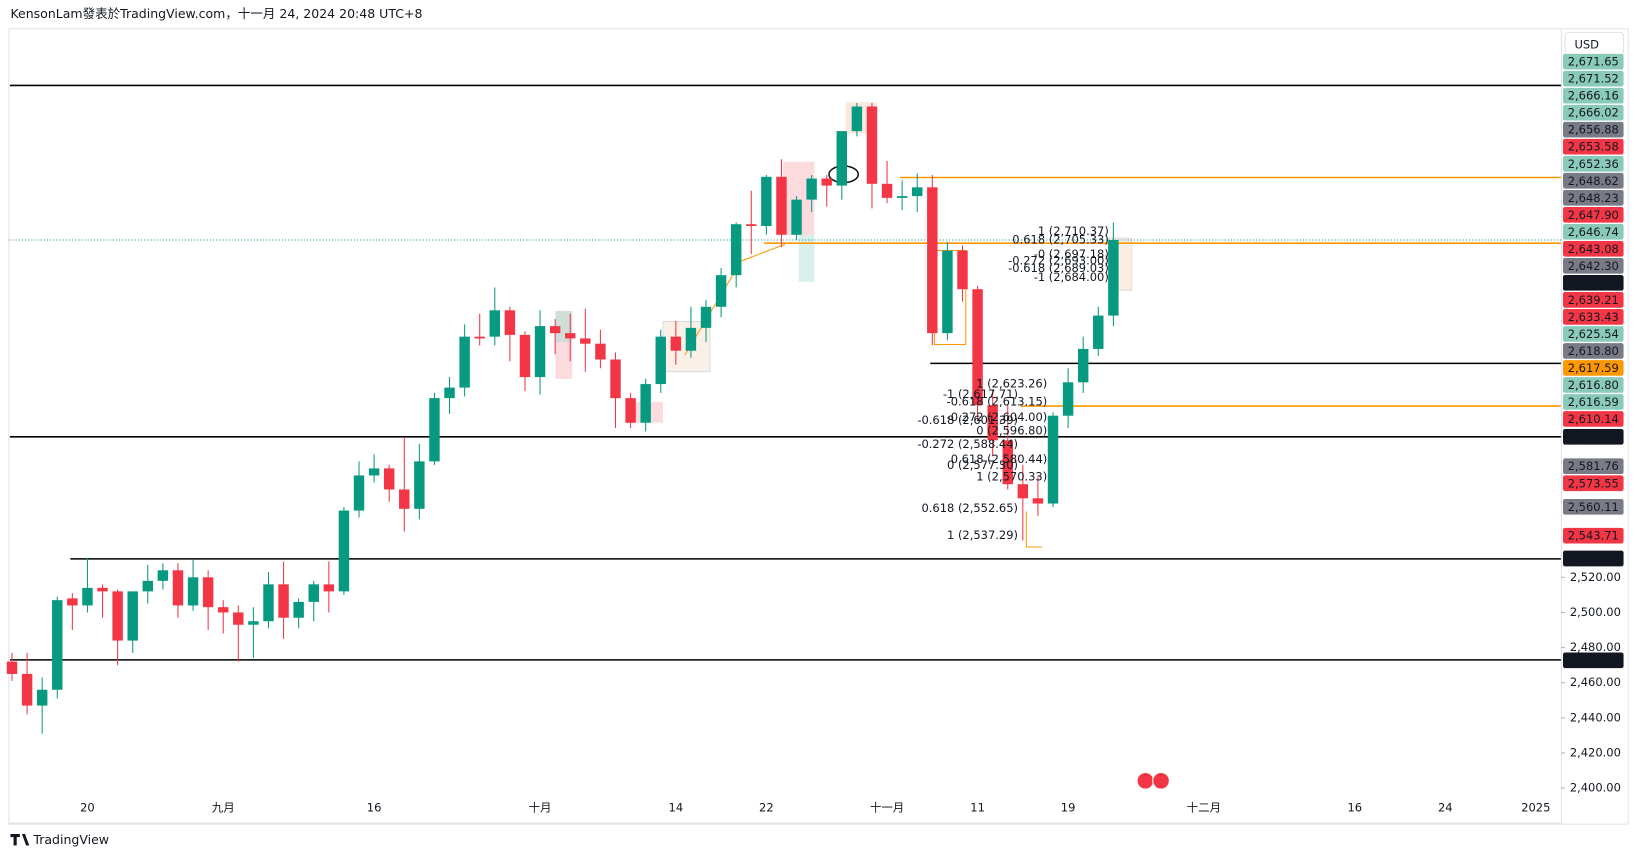 The image size is (1634, 857). I want to click on price-label: 2,581.76, so click(1593, 466).